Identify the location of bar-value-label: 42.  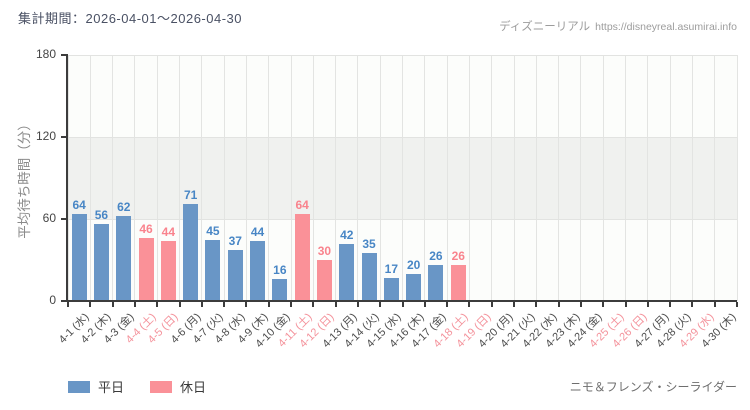
(347, 234).